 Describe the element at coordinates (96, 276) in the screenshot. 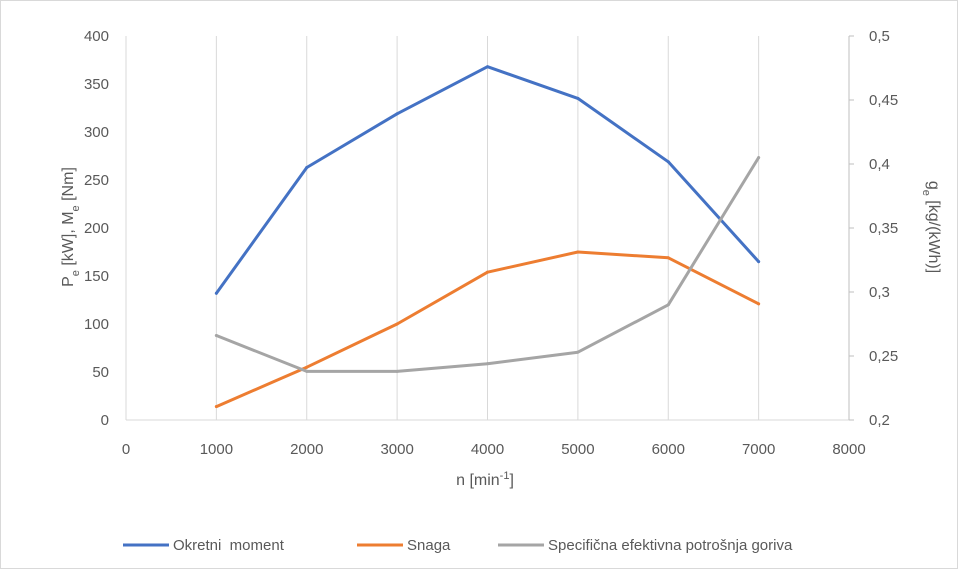

I see `y-tick-label: 150` at that location.